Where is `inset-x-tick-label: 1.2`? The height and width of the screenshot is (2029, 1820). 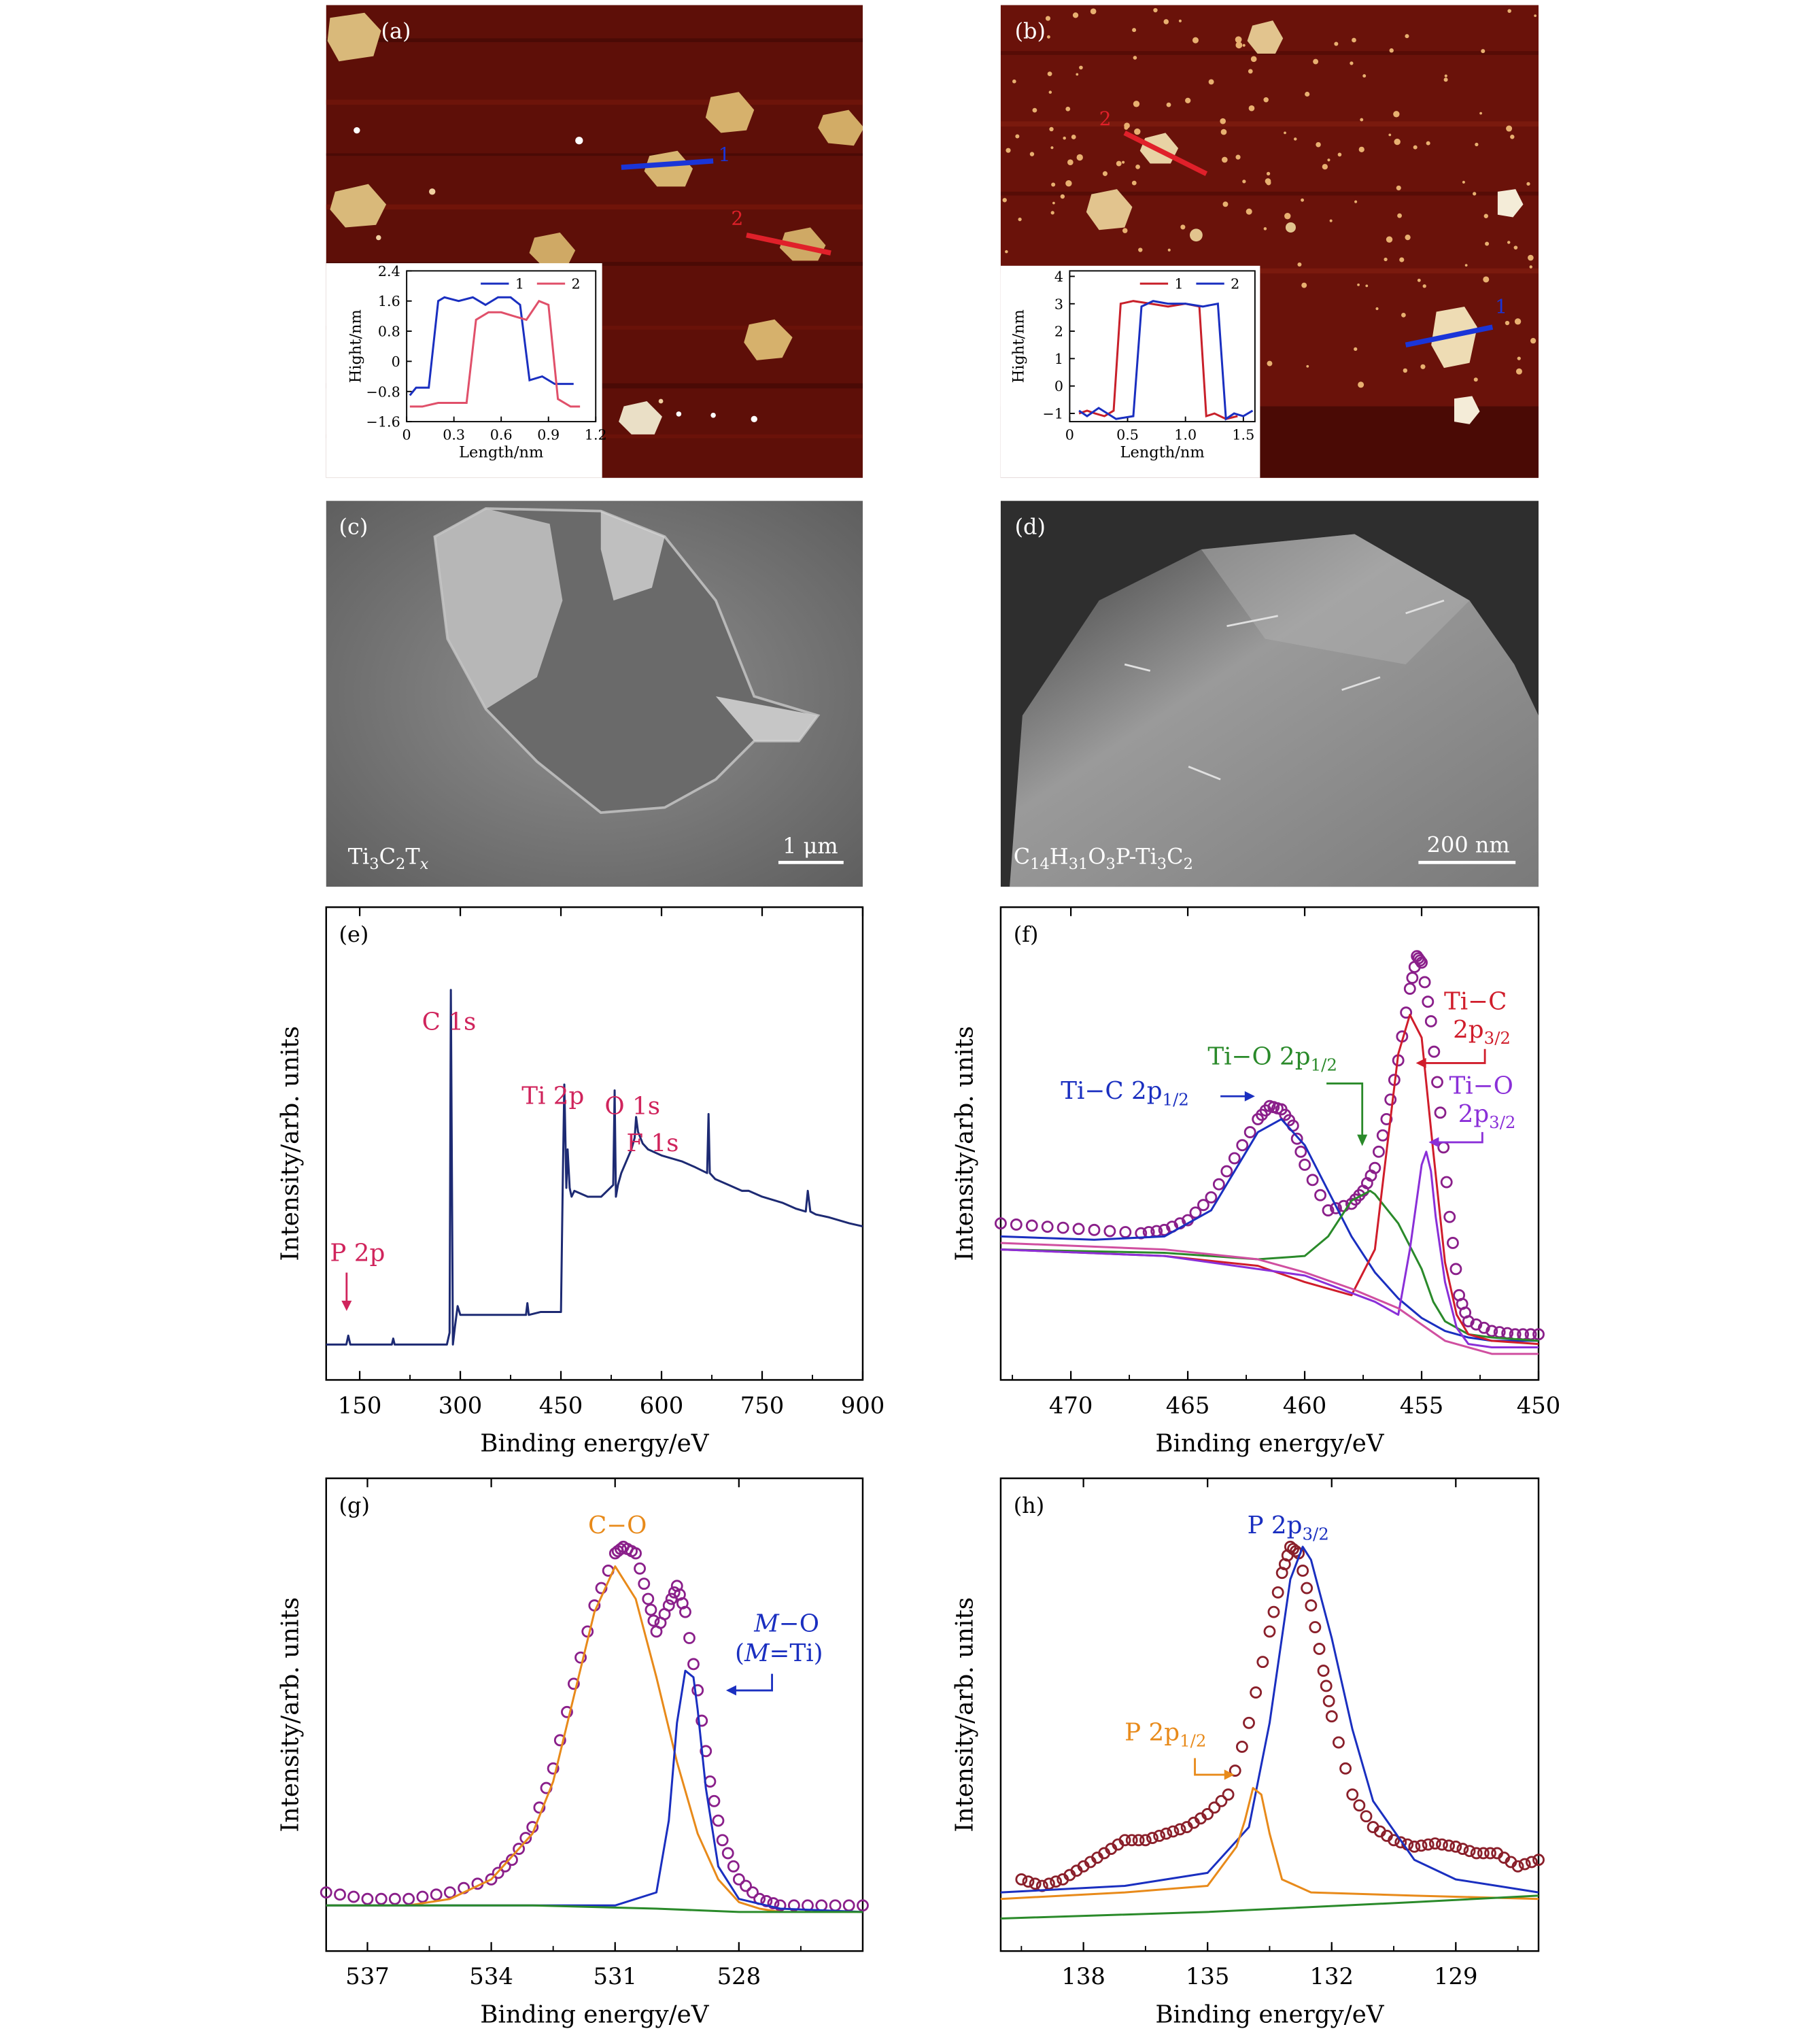
inset-x-tick-label: 1.2 is located at coordinates (596, 434).